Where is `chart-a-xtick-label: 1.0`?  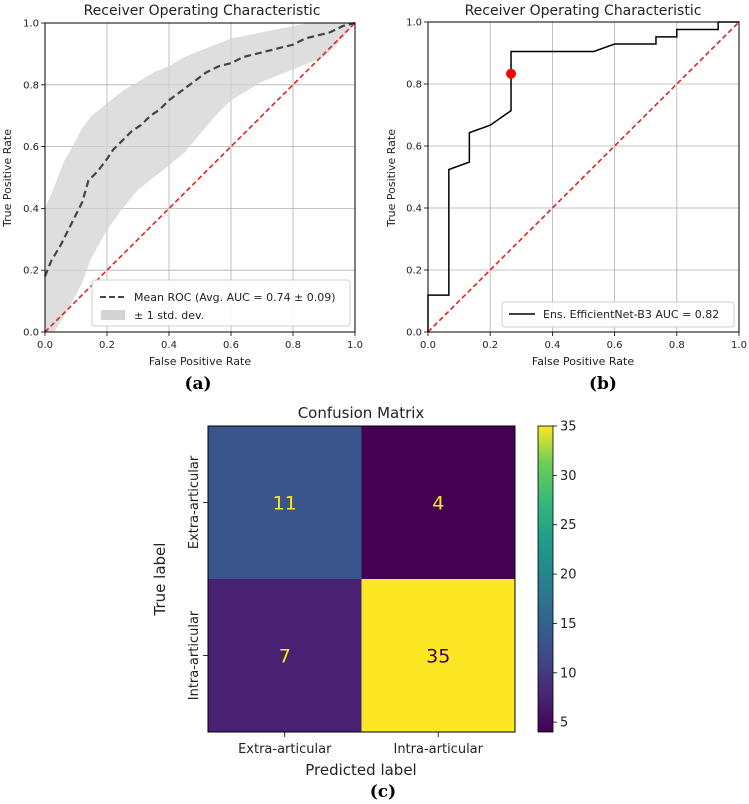
chart-a-xtick-label: 1.0 is located at coordinates (355, 345).